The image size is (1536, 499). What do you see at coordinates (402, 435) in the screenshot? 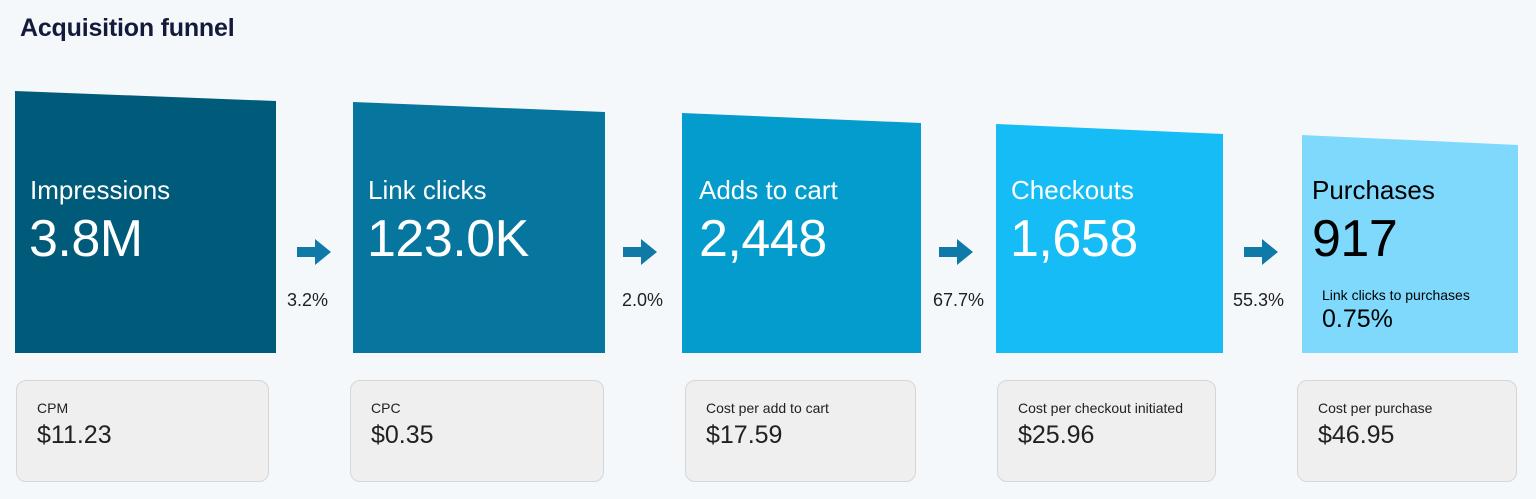
I see `cost-card-value: $0.35` at bounding box center [402, 435].